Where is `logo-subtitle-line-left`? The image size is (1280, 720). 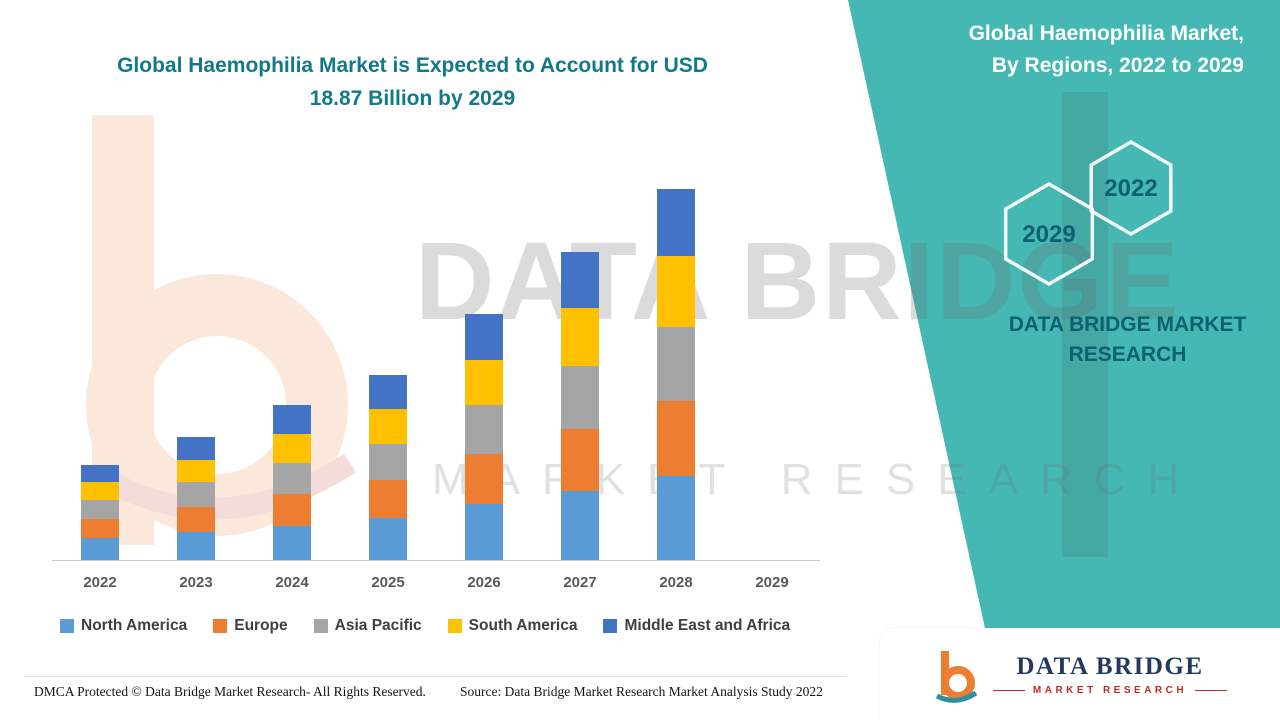
logo-subtitle-line-left is located at coordinates (1008, 690).